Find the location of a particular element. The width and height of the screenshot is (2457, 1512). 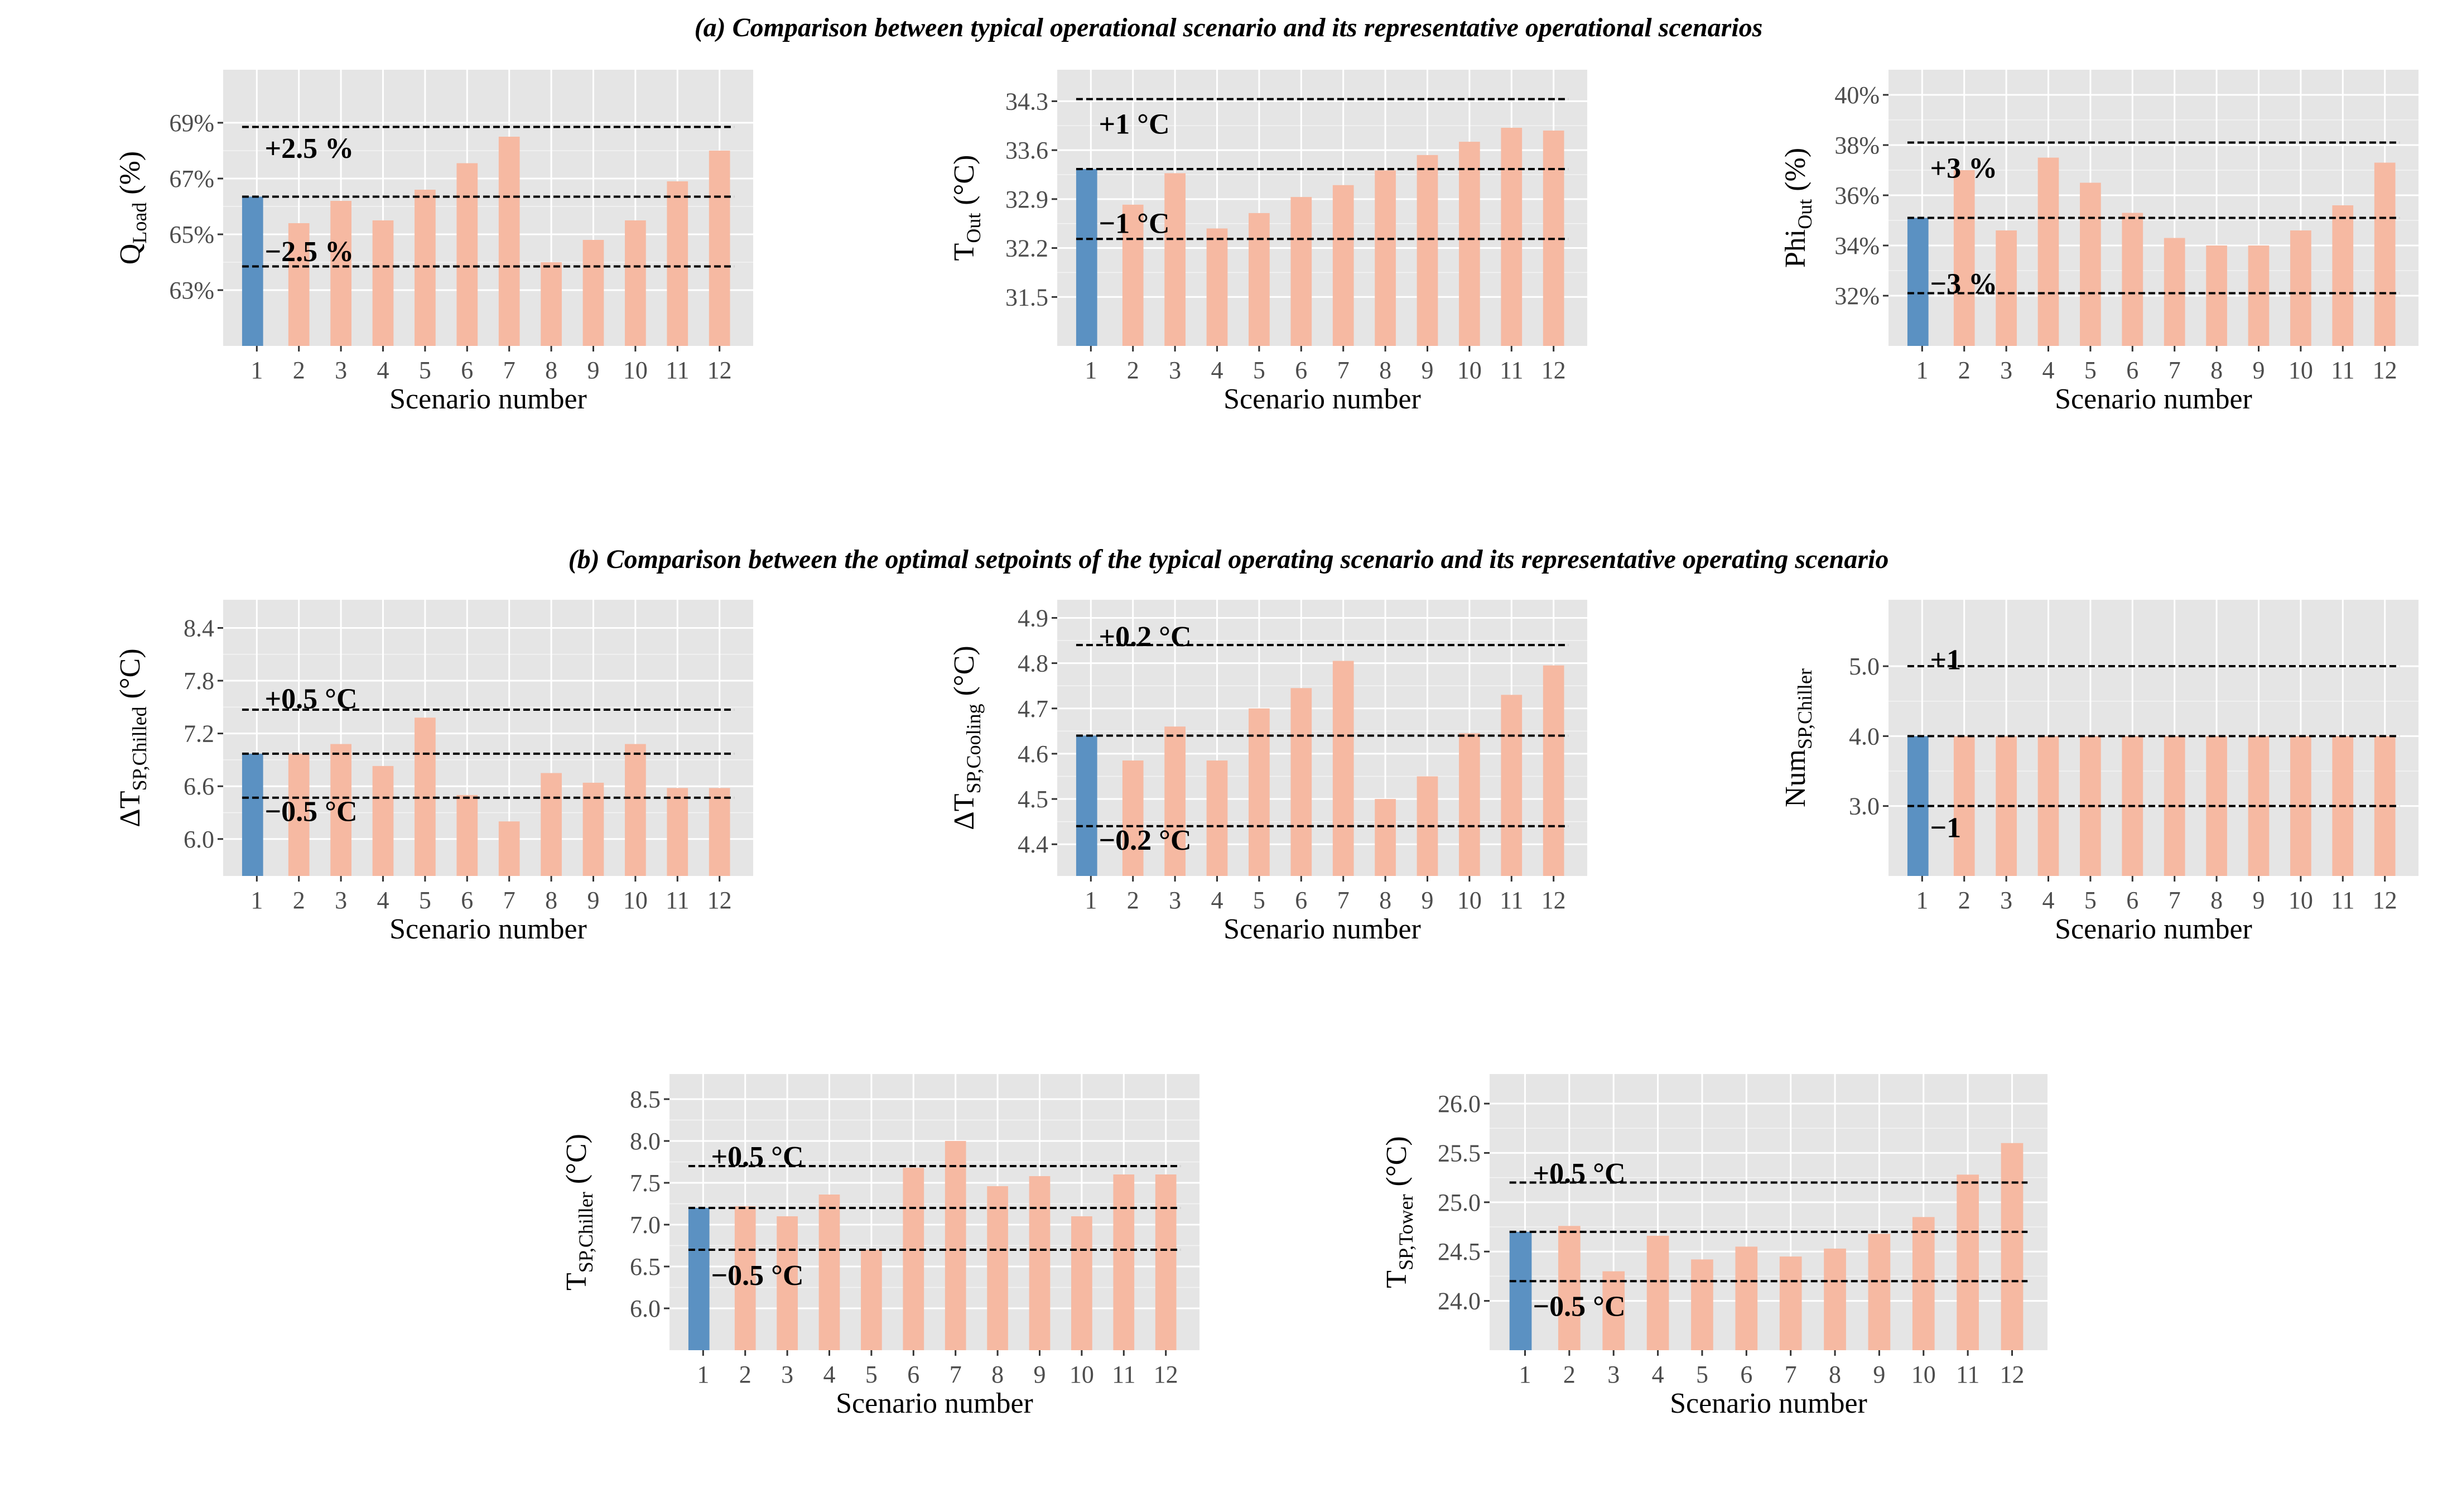

bar-typical-scenario is located at coordinates (1086, 805).